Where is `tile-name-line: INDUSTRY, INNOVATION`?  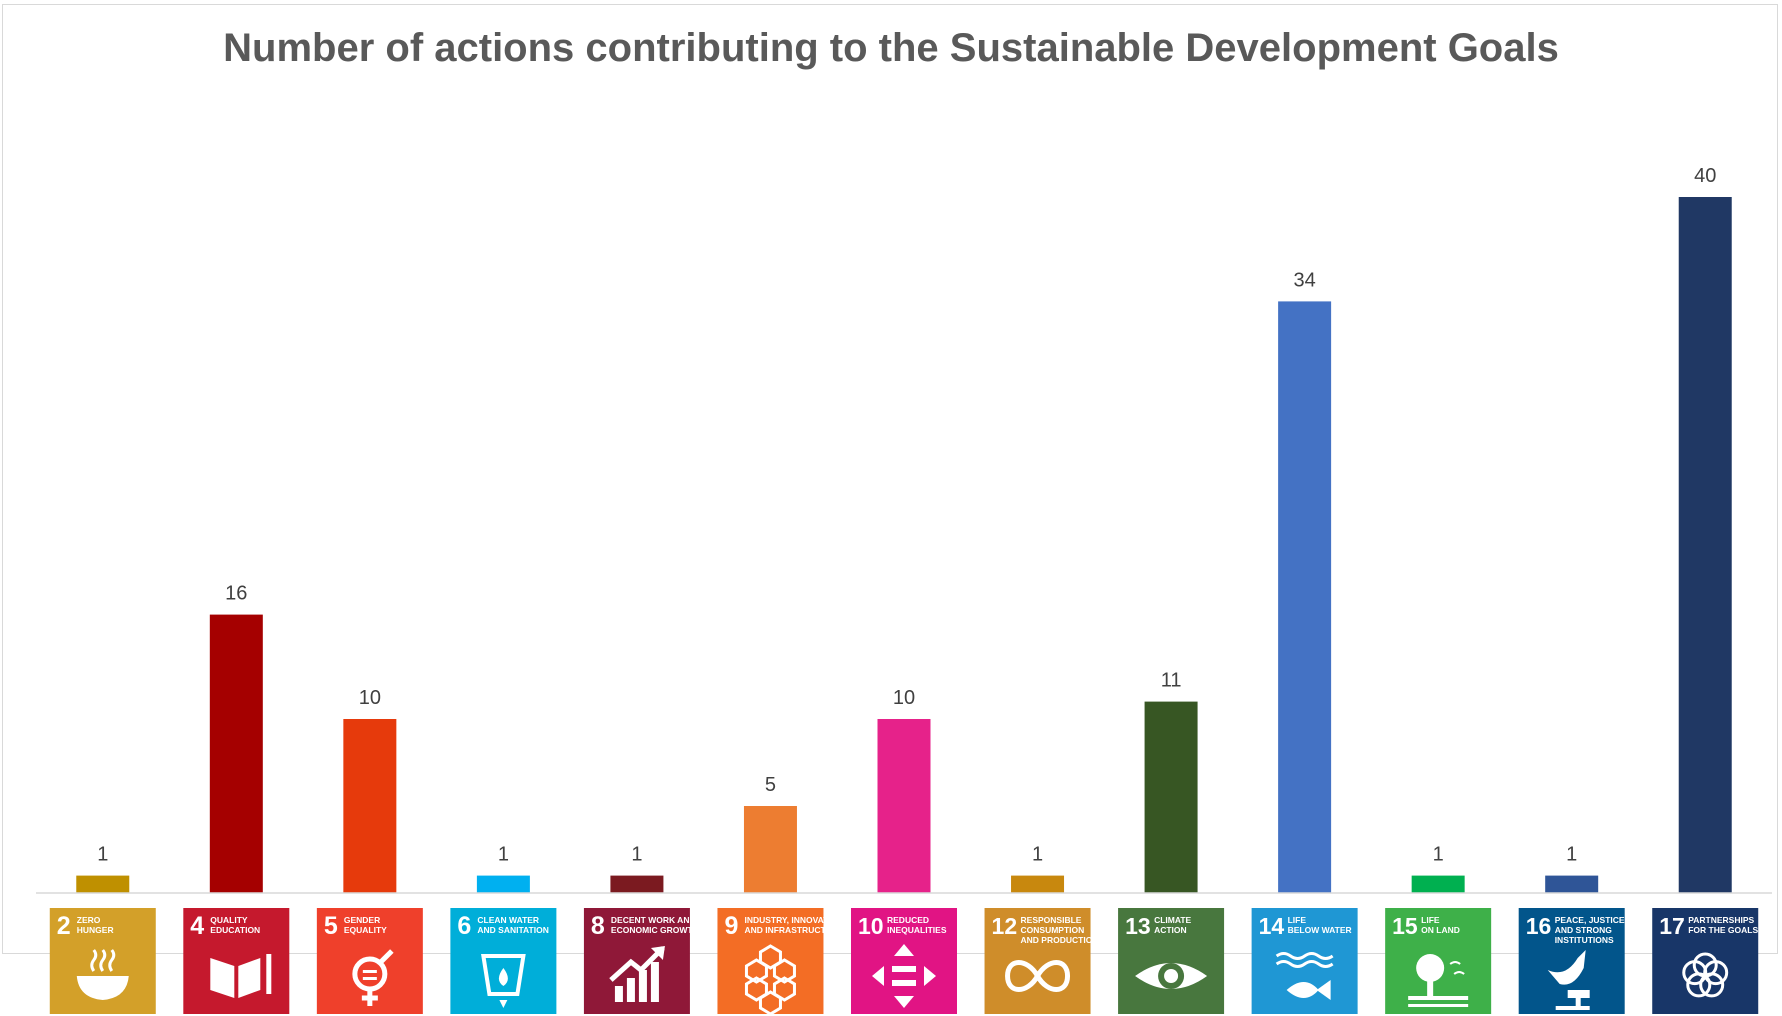 tile-name-line: INDUSTRY, INNOVATION is located at coordinates (793, 920).